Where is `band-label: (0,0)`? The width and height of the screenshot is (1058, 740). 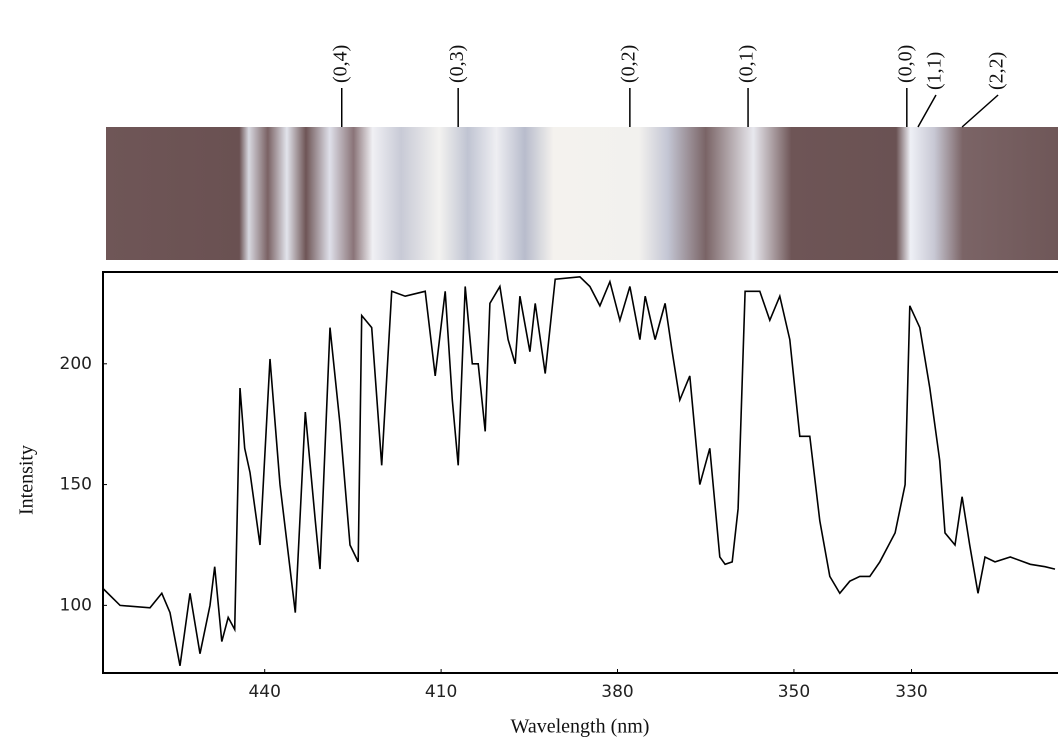
band-label: (0,0) is located at coordinates (905, 64).